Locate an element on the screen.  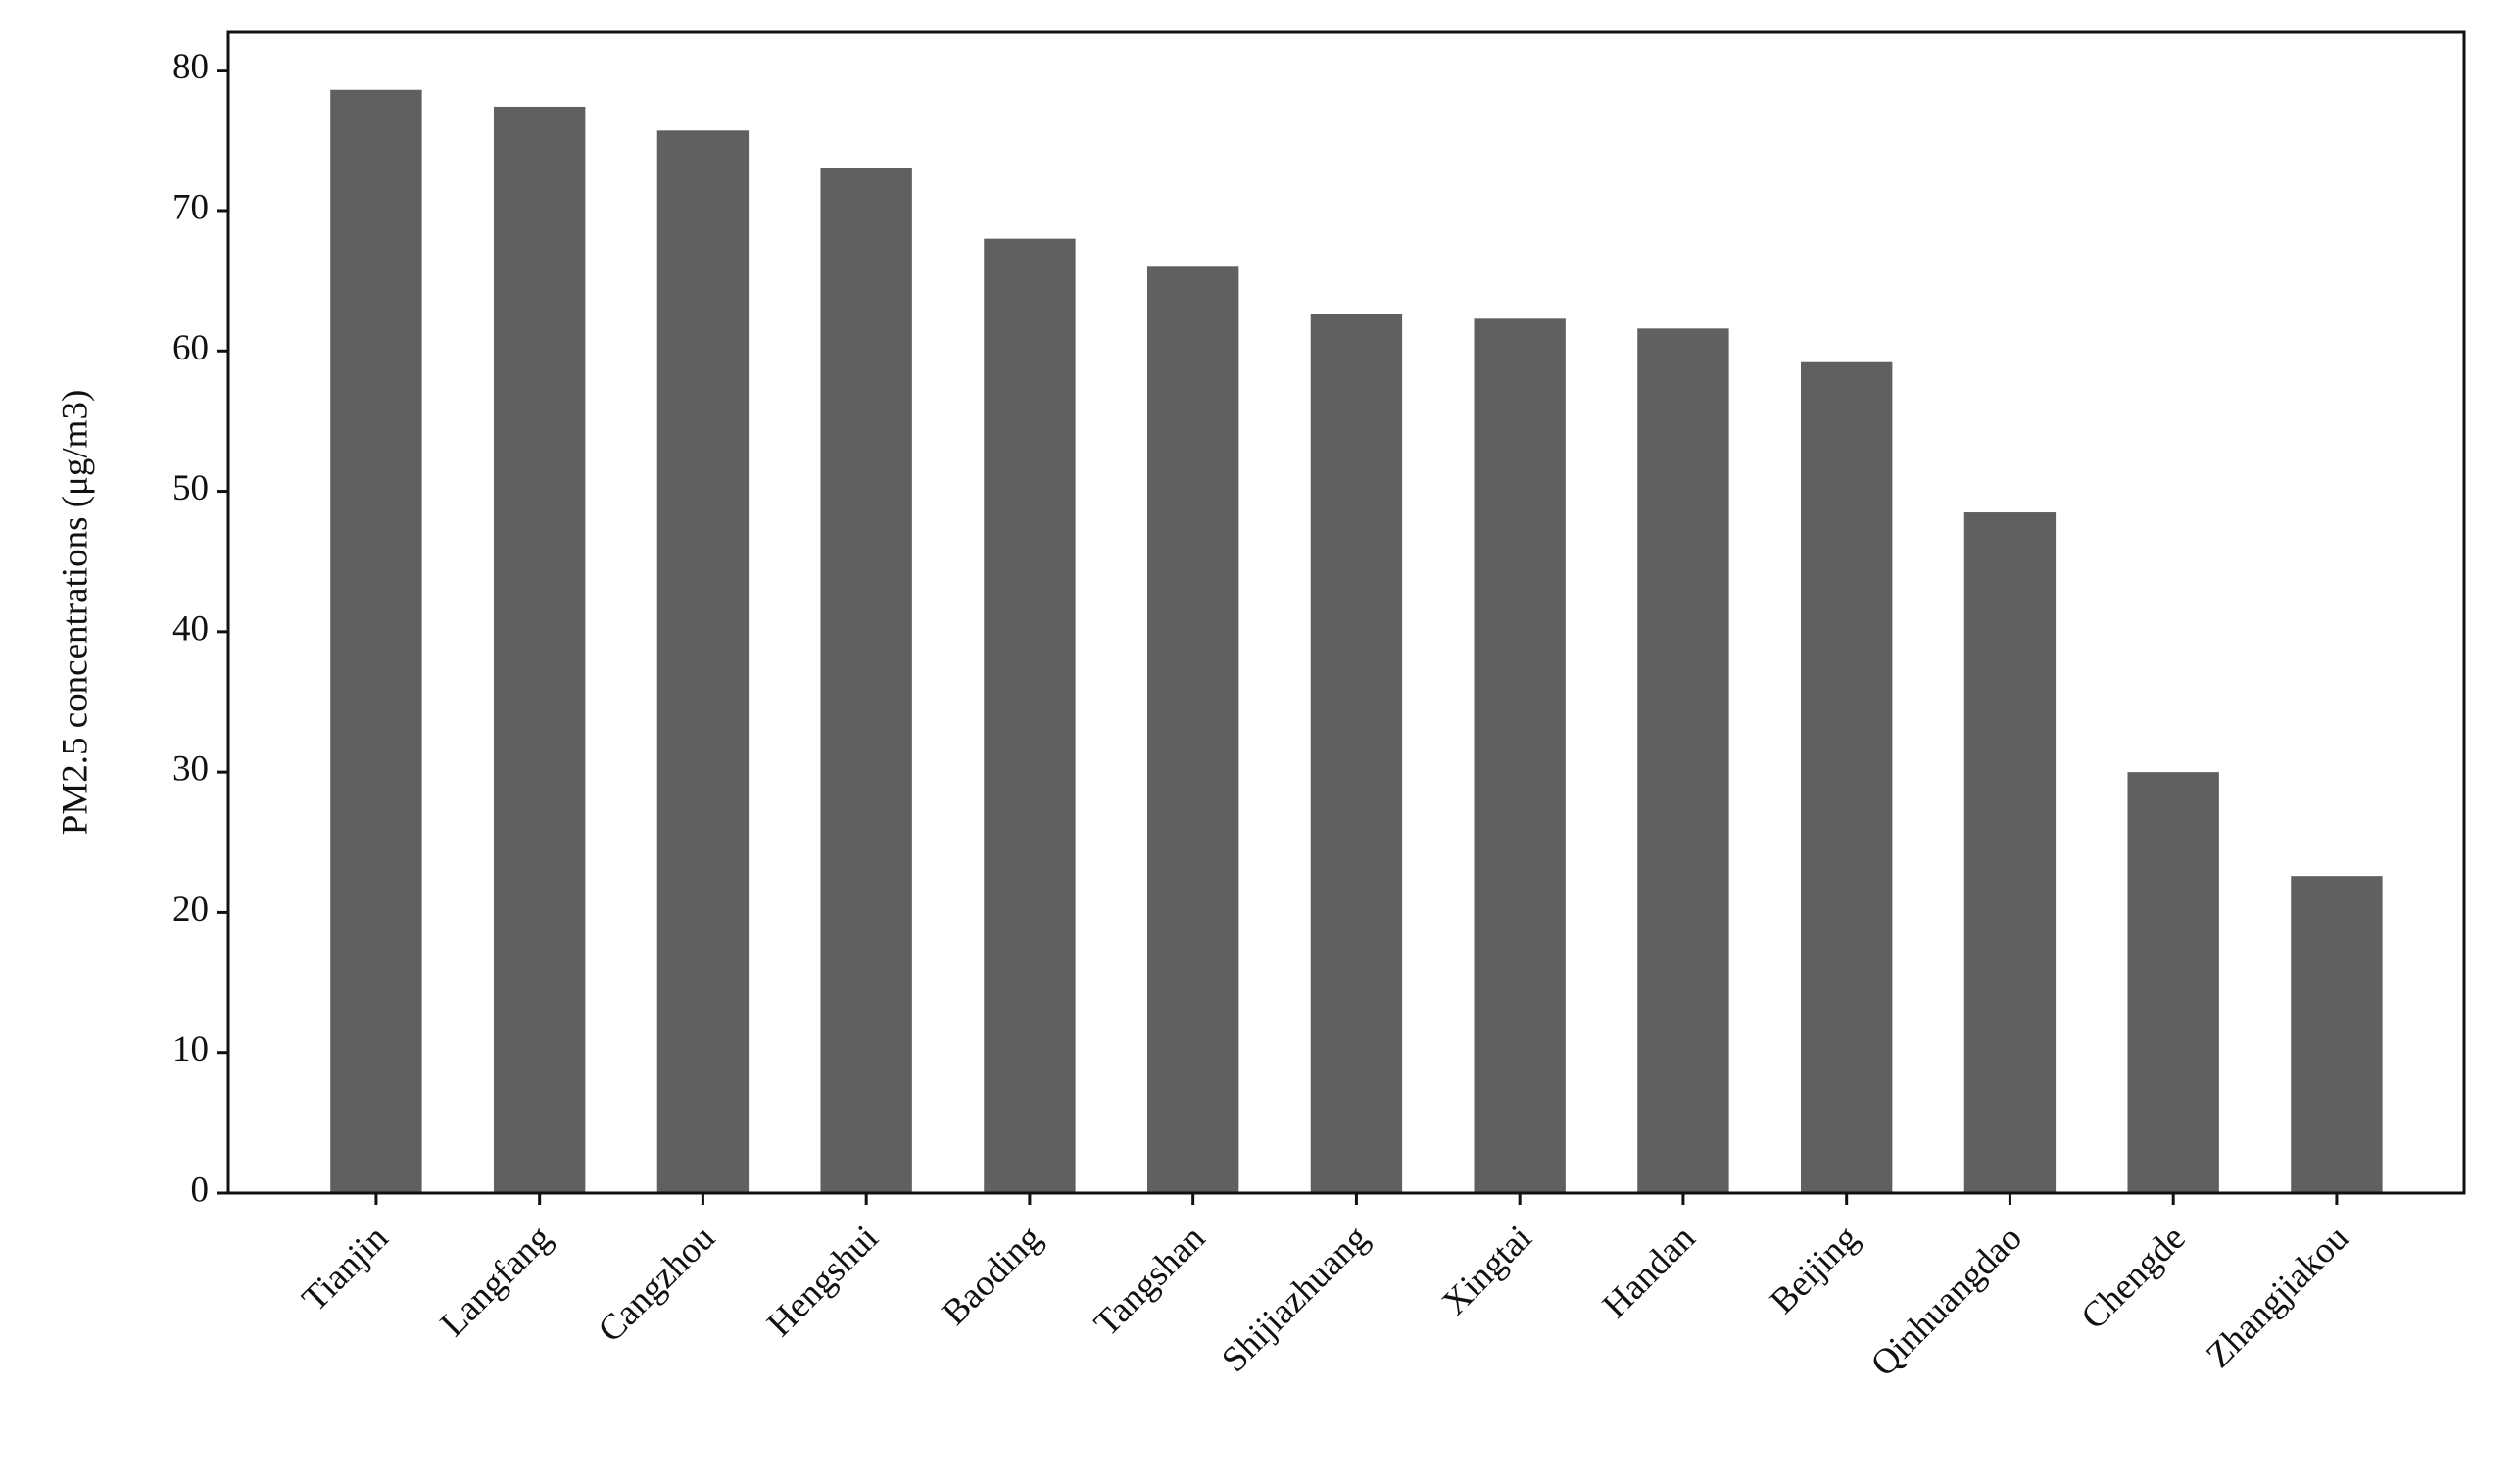
x-tick-label: Beijing is located at coordinates (1815, 1269).